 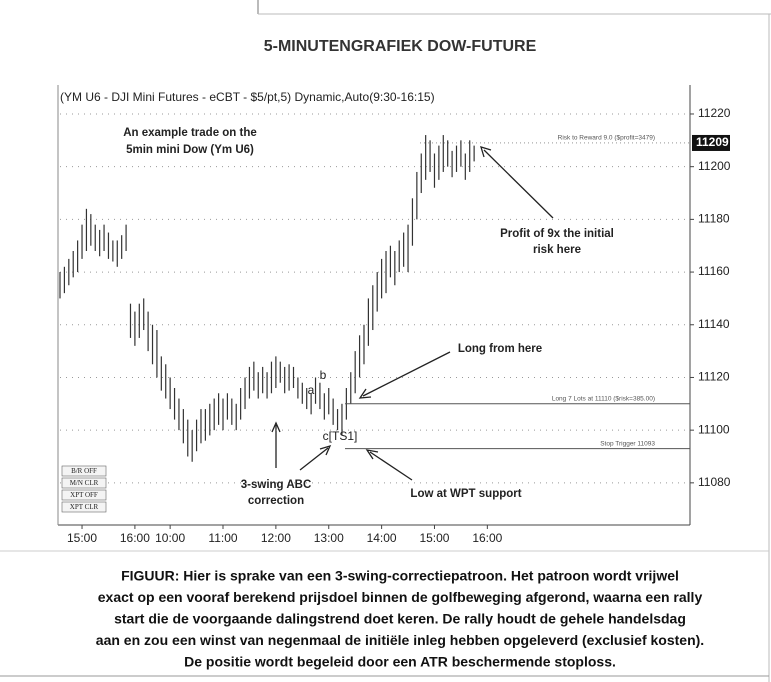 I want to click on annotation: b, so click(x=323, y=375).